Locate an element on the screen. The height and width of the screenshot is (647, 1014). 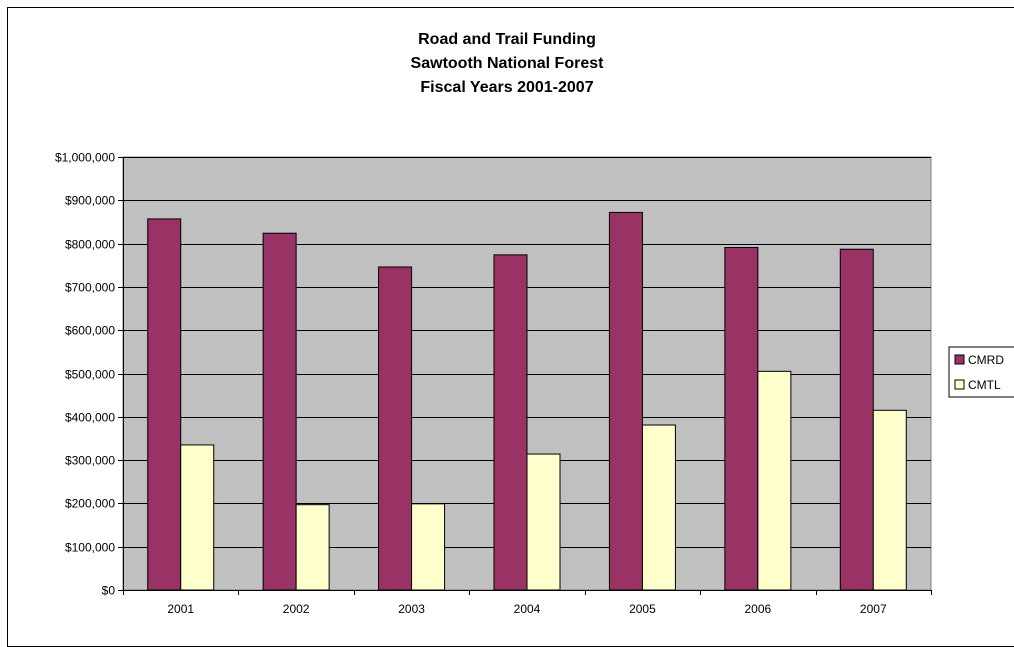
y-tick-label: $700,000 is located at coordinates (90, 288).